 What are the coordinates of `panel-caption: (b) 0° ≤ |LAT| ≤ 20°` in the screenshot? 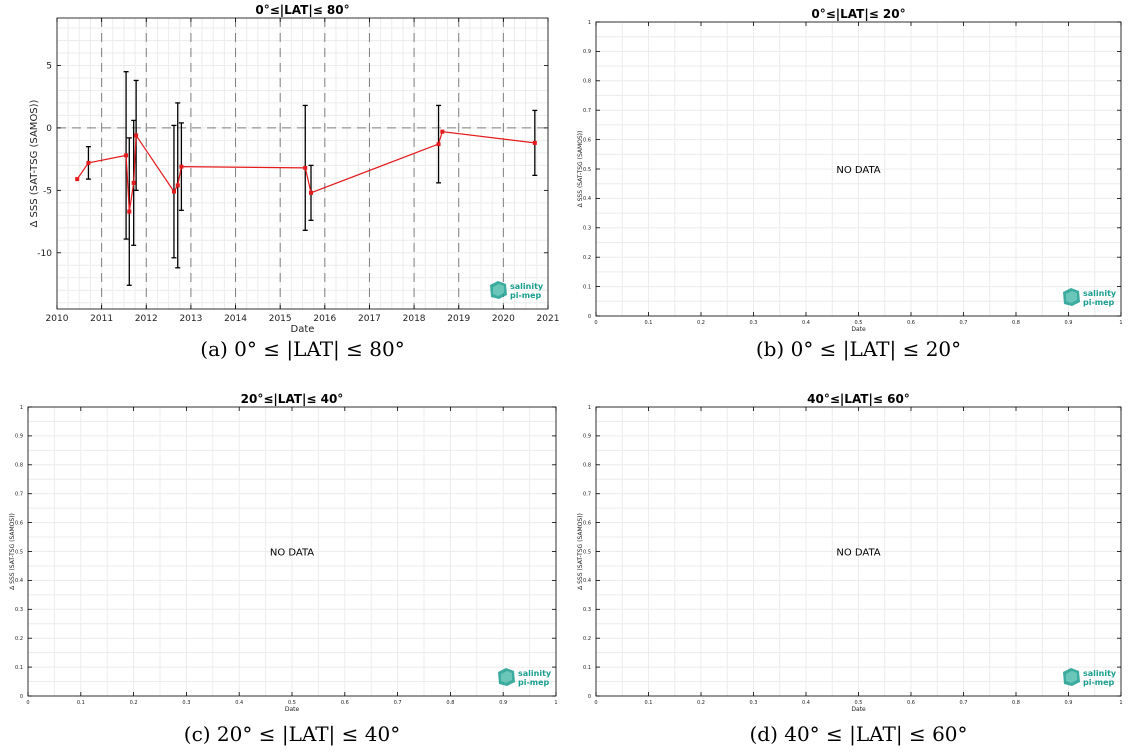 It's located at (858, 349).